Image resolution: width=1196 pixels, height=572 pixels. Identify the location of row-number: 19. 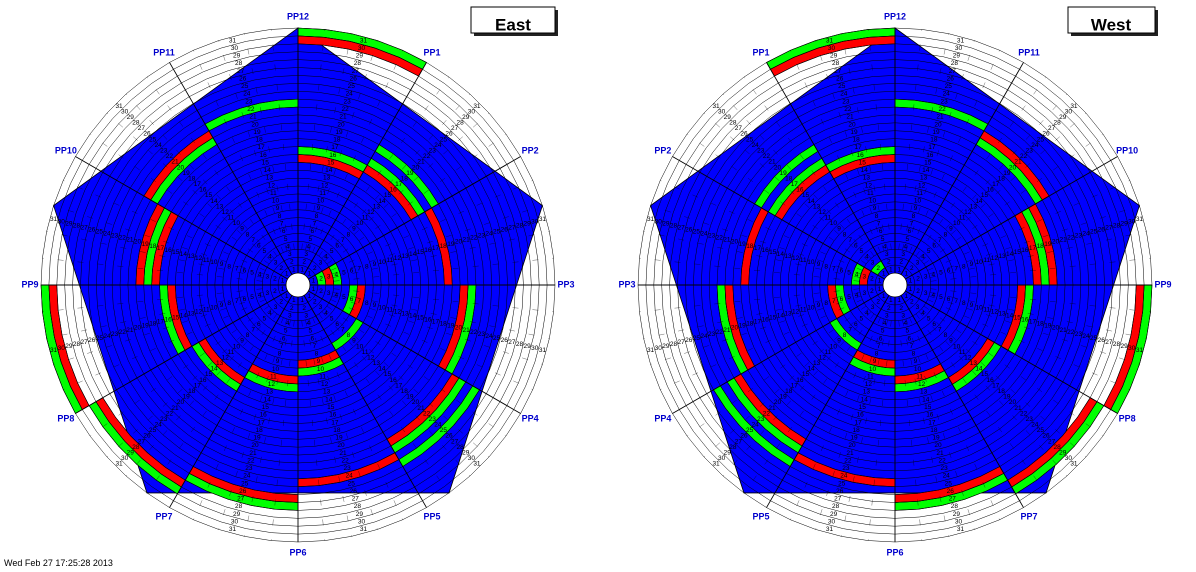
(1007, 397).